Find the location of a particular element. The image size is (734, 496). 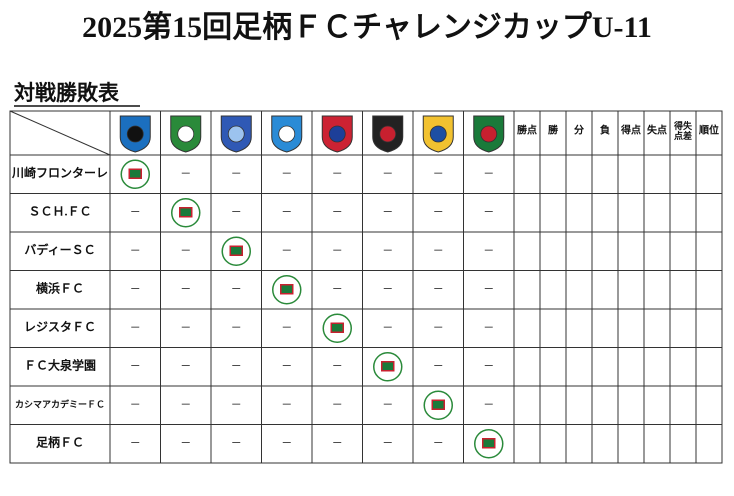

team-name: レジスタＦＣ is located at coordinates (60, 327).